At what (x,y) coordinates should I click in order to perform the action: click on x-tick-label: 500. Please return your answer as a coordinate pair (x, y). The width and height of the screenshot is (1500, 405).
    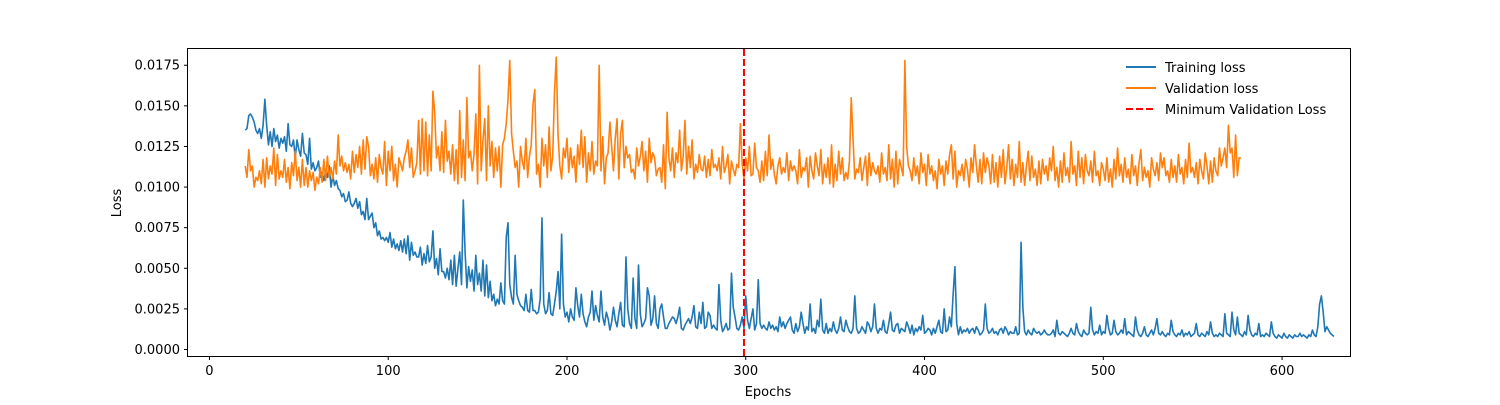
    Looking at the image, I should click on (1103, 371).